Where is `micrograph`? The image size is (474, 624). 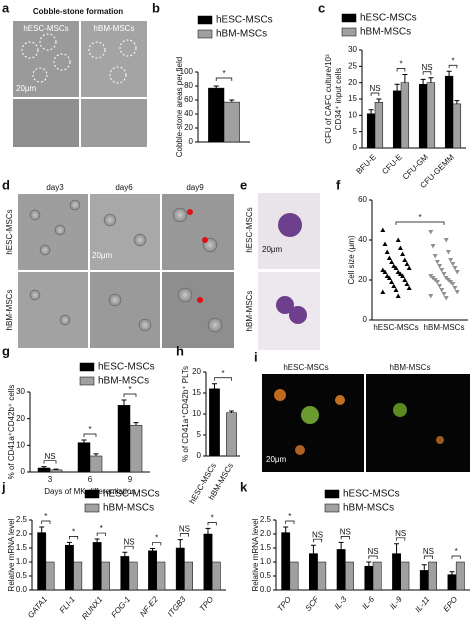 micrograph is located at coordinates (114, 123).